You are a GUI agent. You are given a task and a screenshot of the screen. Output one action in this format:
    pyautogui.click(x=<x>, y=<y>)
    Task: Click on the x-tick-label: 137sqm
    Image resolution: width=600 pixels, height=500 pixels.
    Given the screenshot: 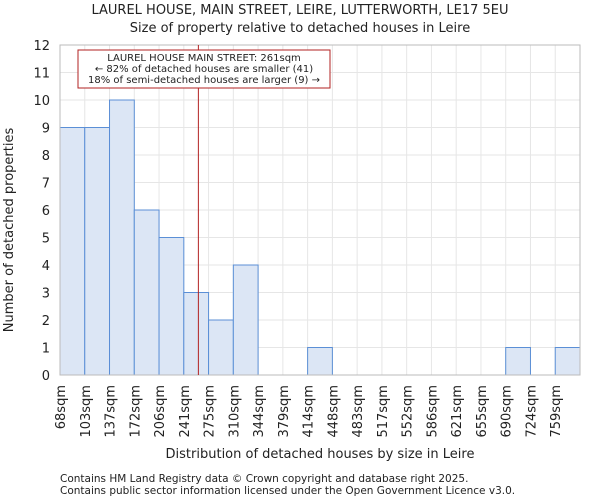 What is the action you would take?
    pyautogui.click(x=111, y=411)
    